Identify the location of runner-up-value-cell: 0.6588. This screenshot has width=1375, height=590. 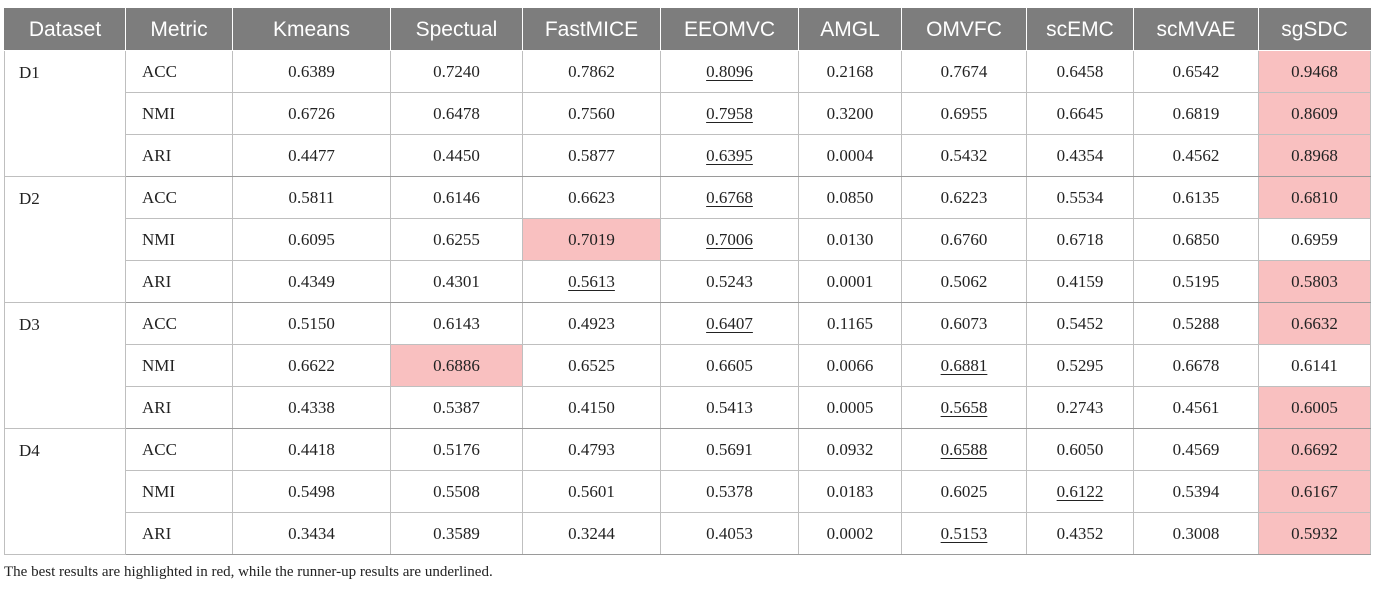
(964, 449).